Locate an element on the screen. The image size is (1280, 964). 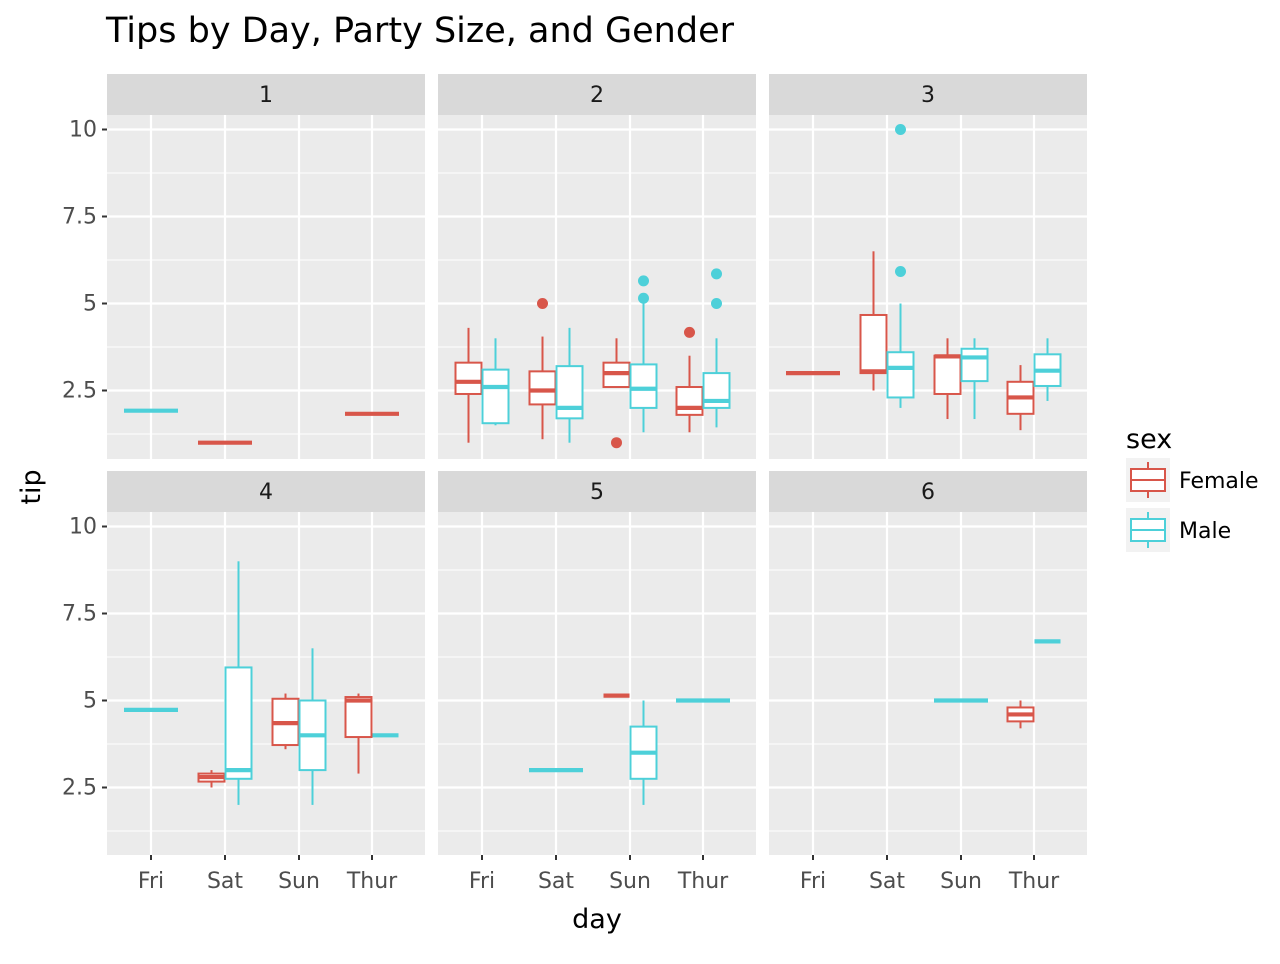
box-fri-female is located at coordinates (468, 385).